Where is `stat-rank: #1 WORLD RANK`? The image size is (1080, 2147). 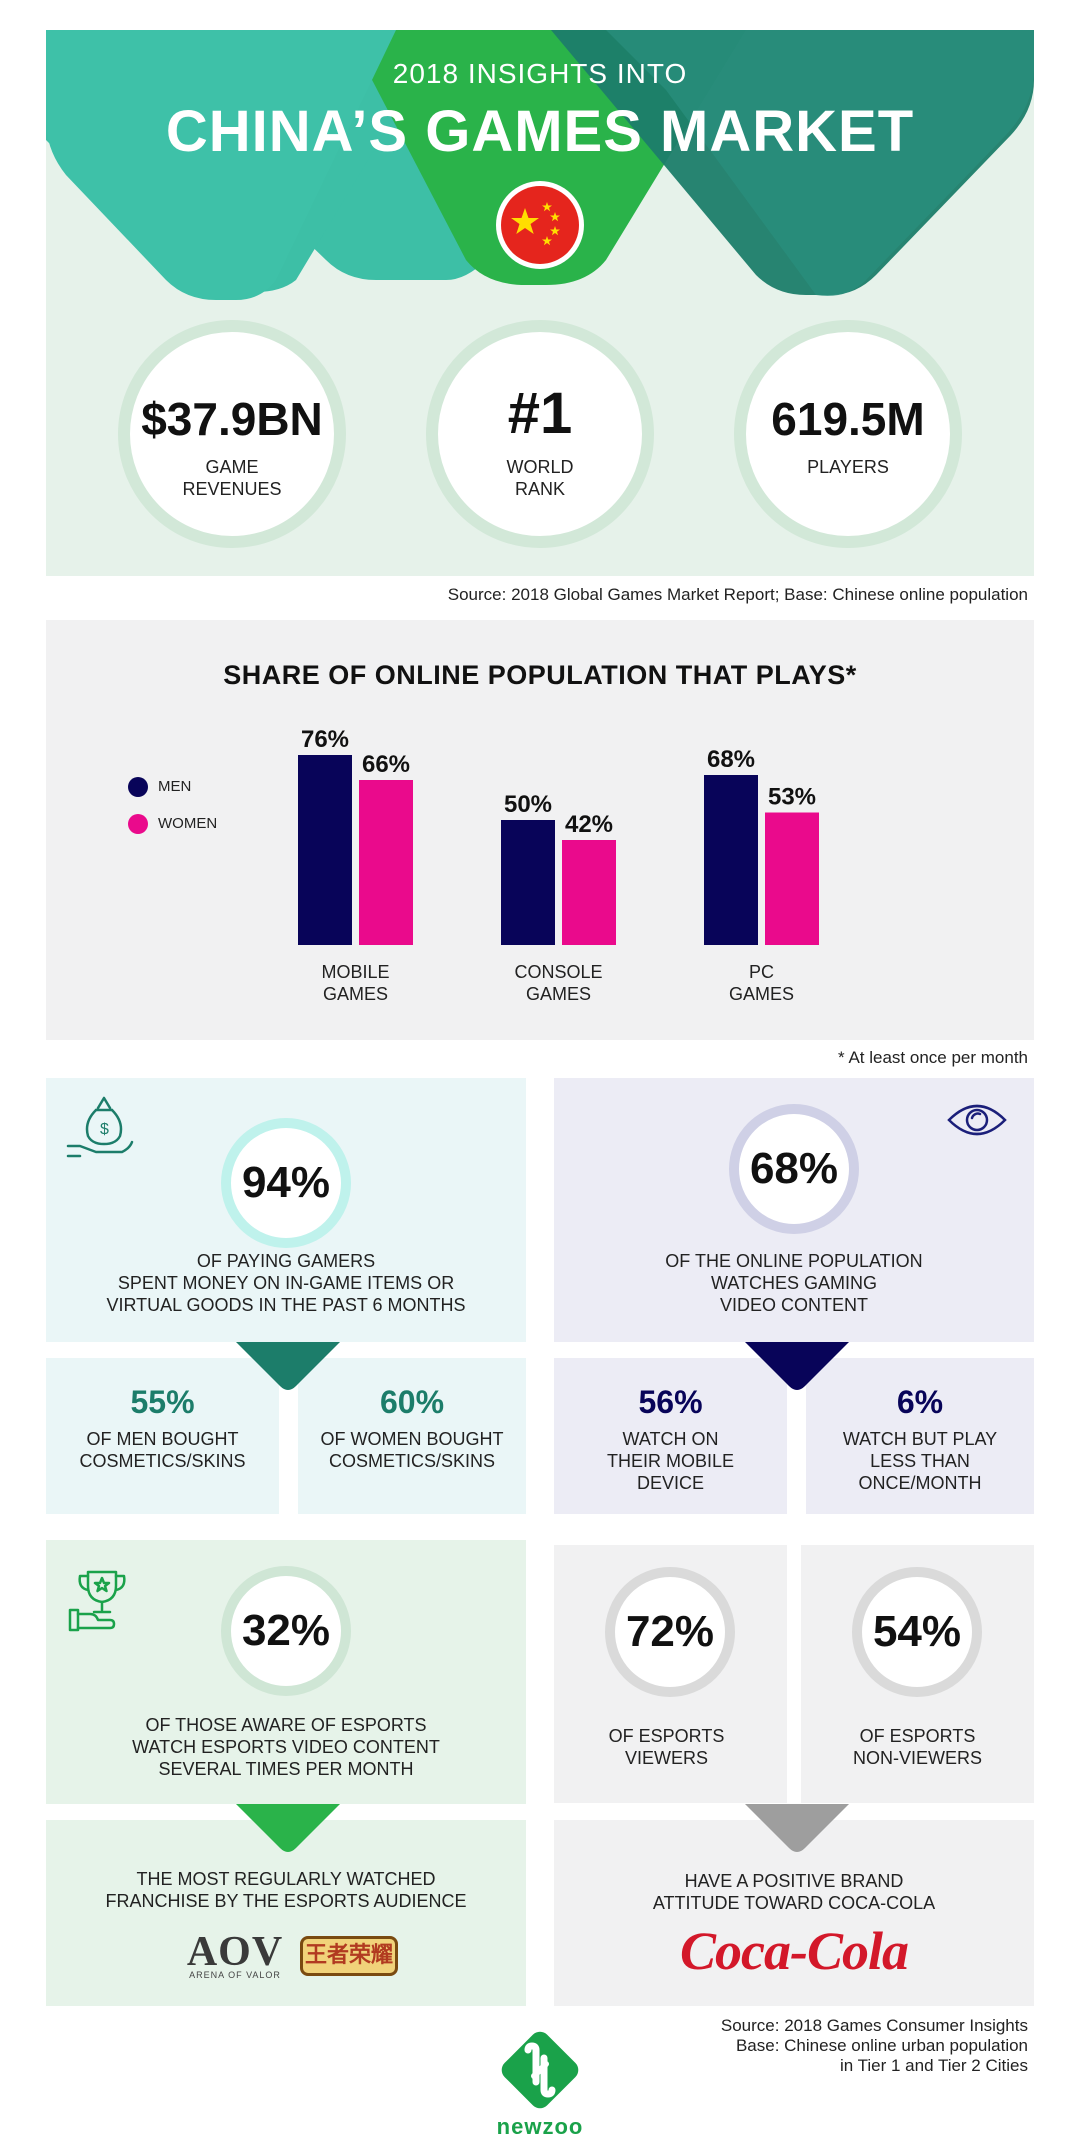
stat-rank: #1 WORLD RANK is located at coordinates (540, 434).